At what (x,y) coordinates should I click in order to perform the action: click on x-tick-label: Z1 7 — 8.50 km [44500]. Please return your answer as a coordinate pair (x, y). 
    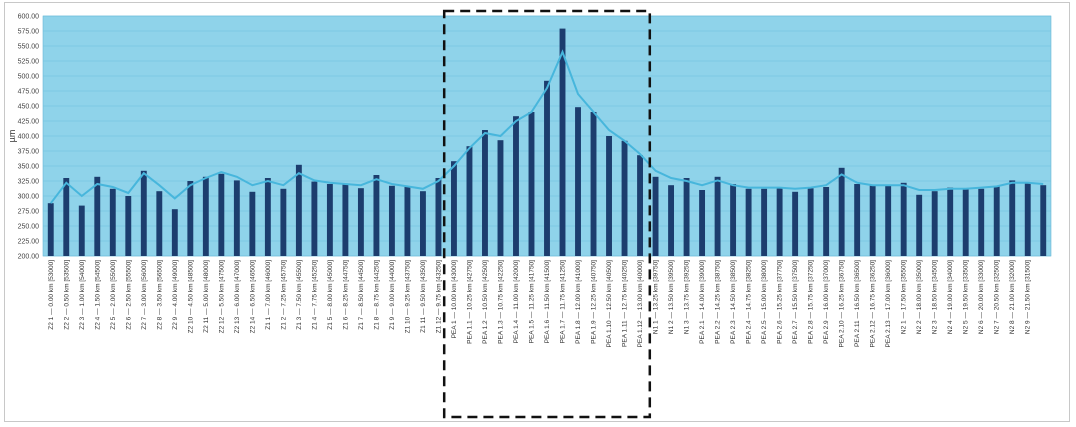
    Looking at the image, I should click on (361, 295).